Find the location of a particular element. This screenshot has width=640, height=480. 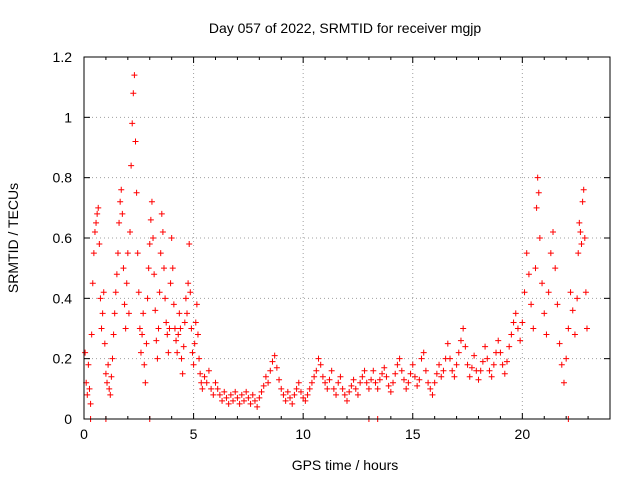

y-tick-label: 0.8 is located at coordinates (63, 178).